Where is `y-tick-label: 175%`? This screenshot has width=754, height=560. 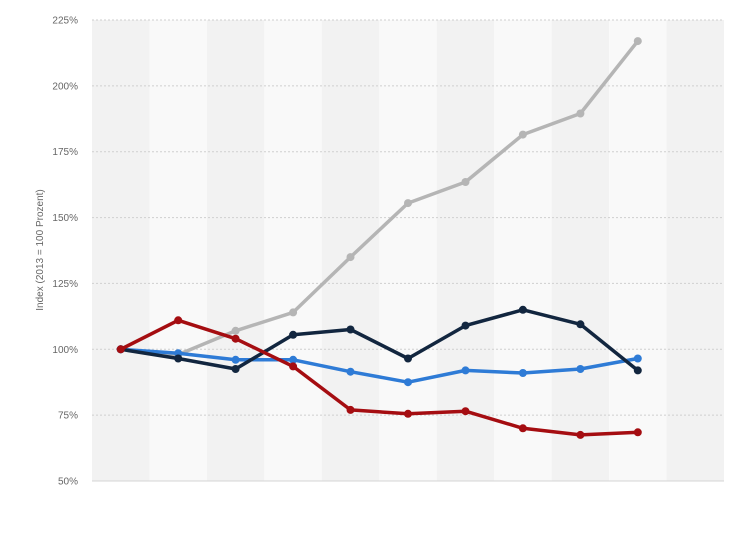 y-tick-label: 175% is located at coordinates (65, 152).